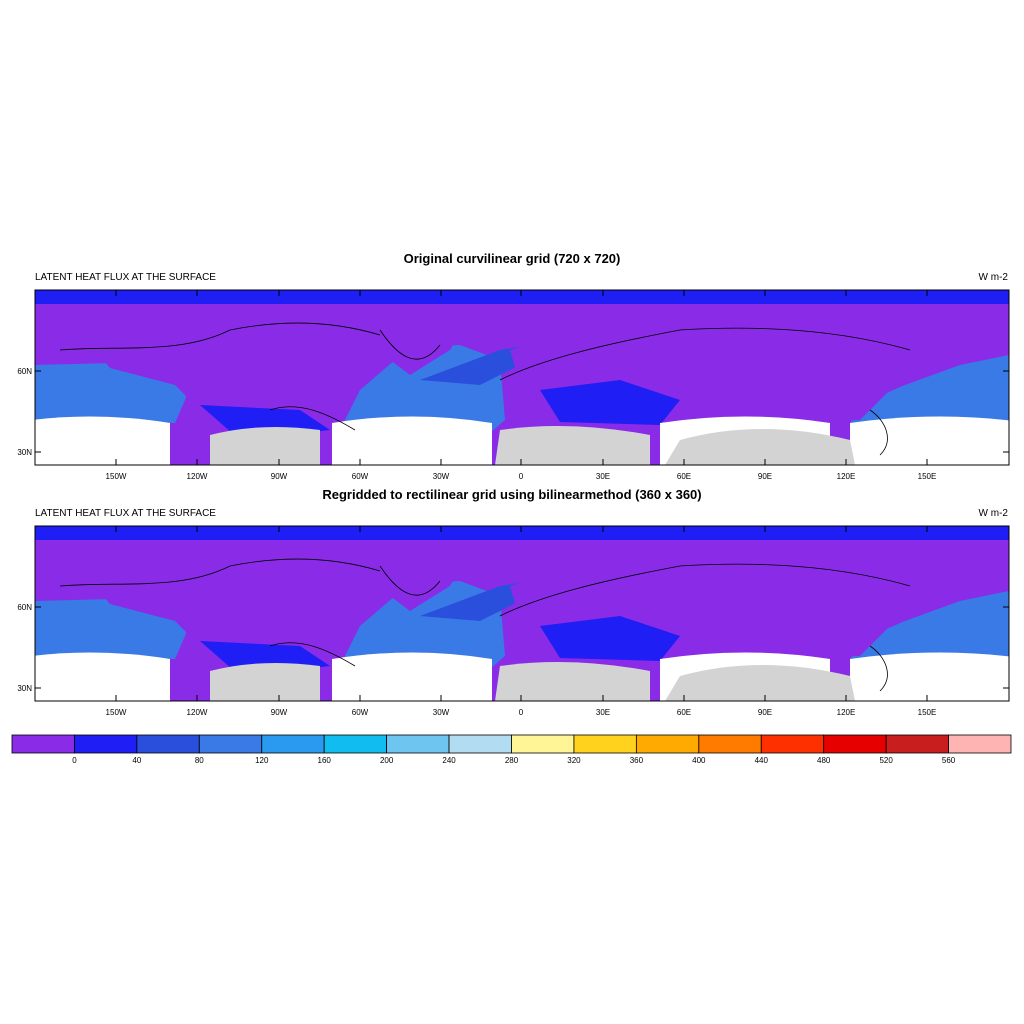  I want to click on colorbar-label: 320, so click(574, 760).